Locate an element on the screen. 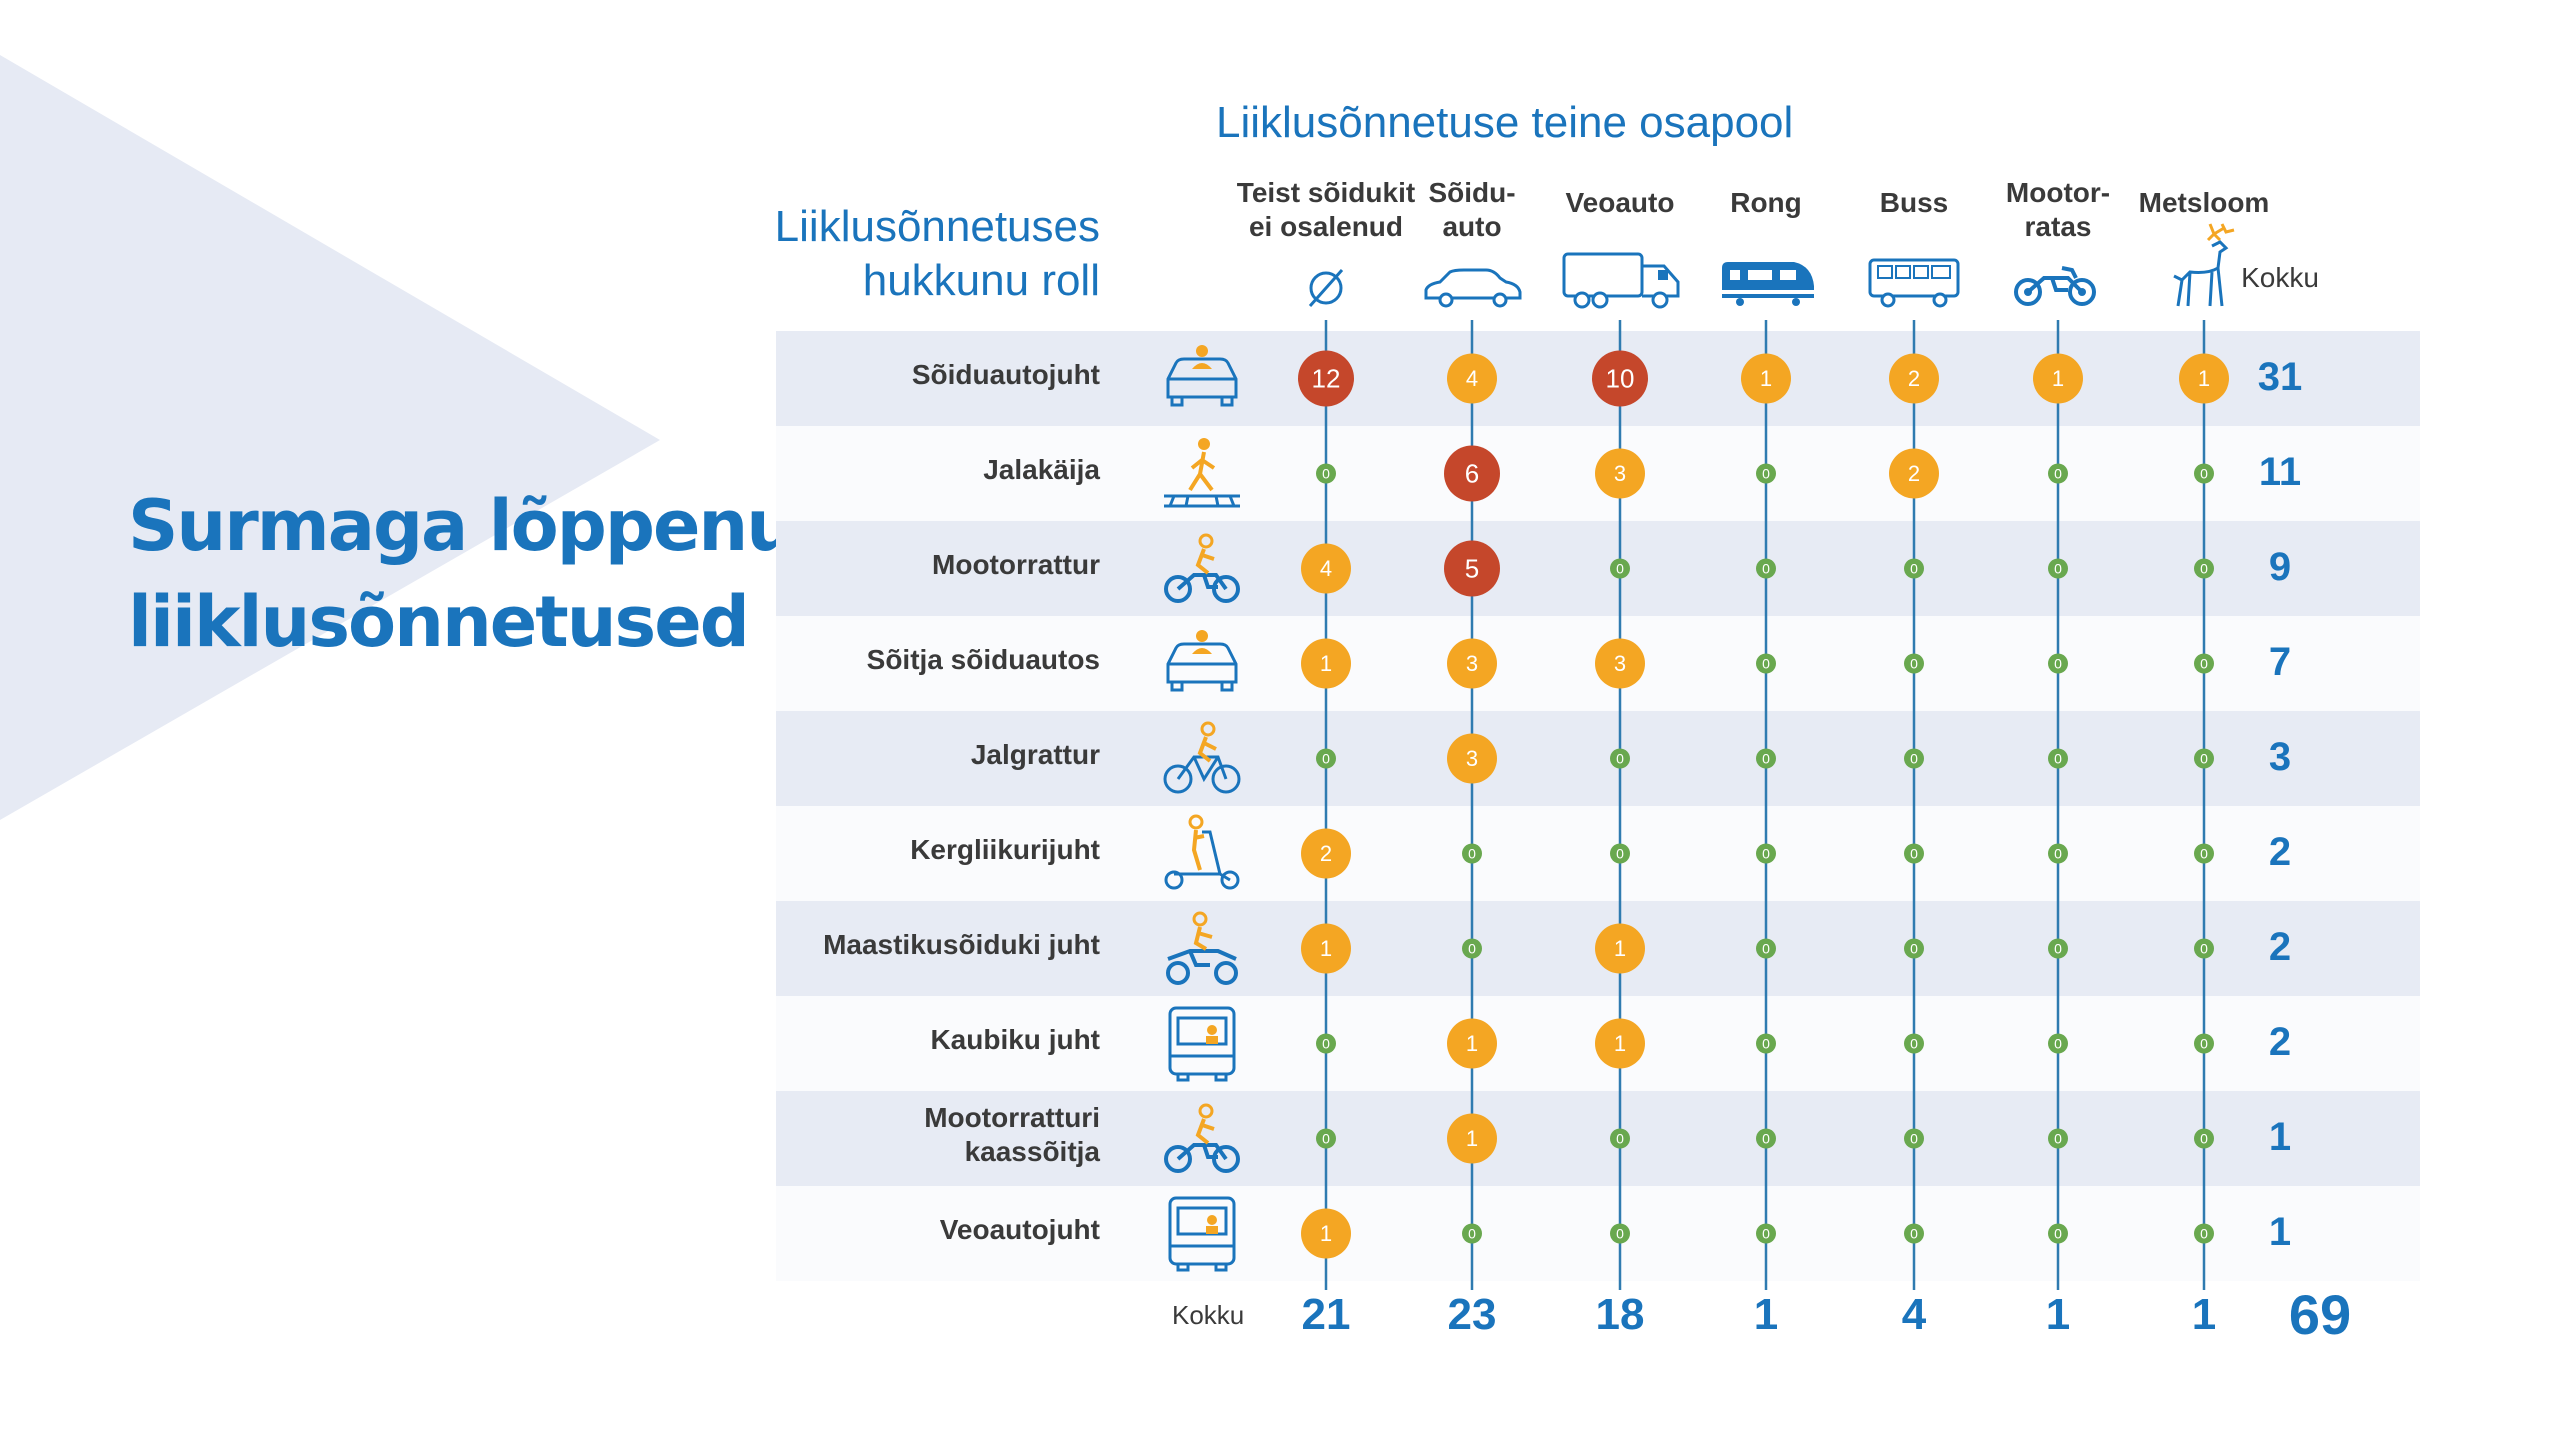 The height and width of the screenshot is (1440, 2560). row-total: 11 is located at coordinates (2280, 471).